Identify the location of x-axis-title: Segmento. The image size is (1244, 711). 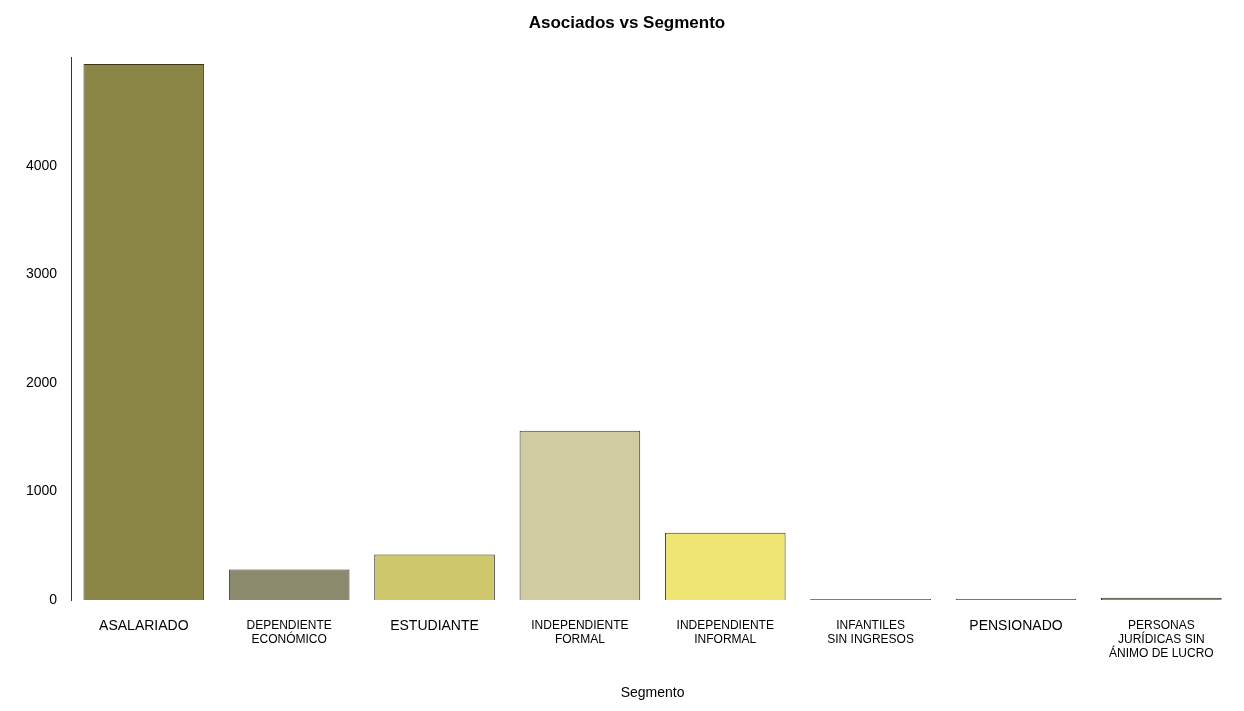
(652, 692).